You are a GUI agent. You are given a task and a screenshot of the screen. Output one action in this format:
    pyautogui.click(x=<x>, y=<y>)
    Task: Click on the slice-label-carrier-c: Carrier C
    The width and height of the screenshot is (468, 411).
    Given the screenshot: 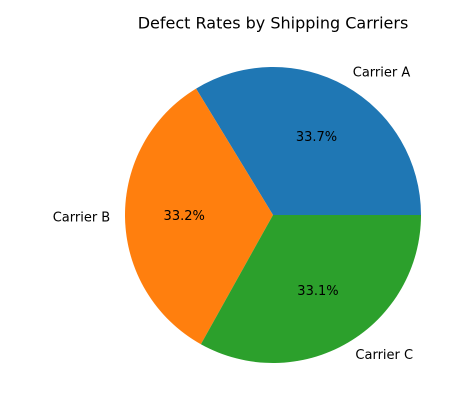 What is the action you would take?
    pyautogui.click(x=384, y=355)
    